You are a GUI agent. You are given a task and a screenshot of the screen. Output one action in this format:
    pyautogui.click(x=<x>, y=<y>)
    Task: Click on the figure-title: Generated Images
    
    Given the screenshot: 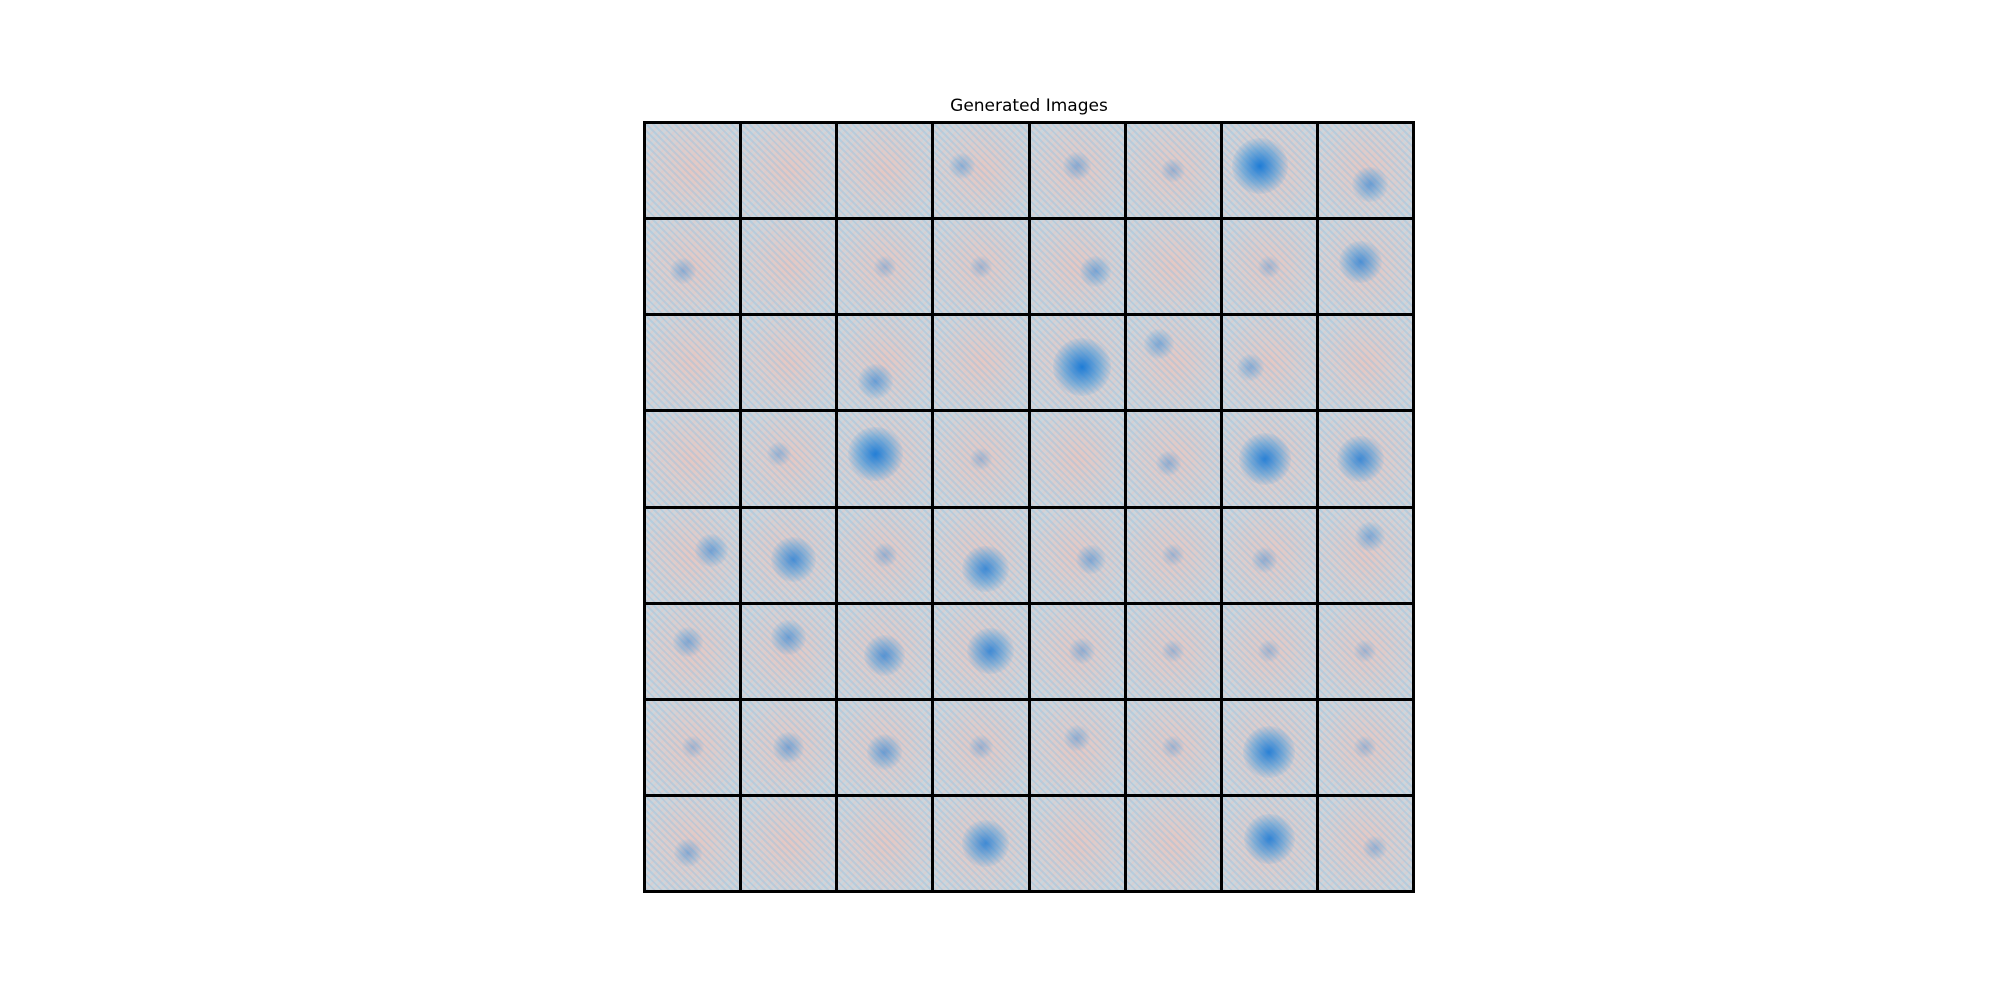 What is the action you would take?
    pyautogui.click(x=1029, y=106)
    